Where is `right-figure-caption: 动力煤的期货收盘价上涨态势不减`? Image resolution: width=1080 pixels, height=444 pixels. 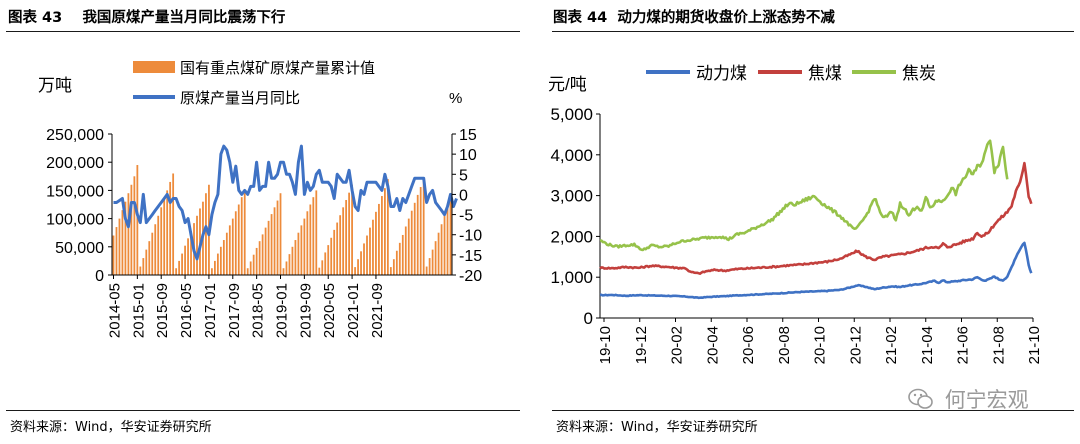
right-figure-caption: 动力煤的期货收盘价上涨态势不减 is located at coordinates (726, 18).